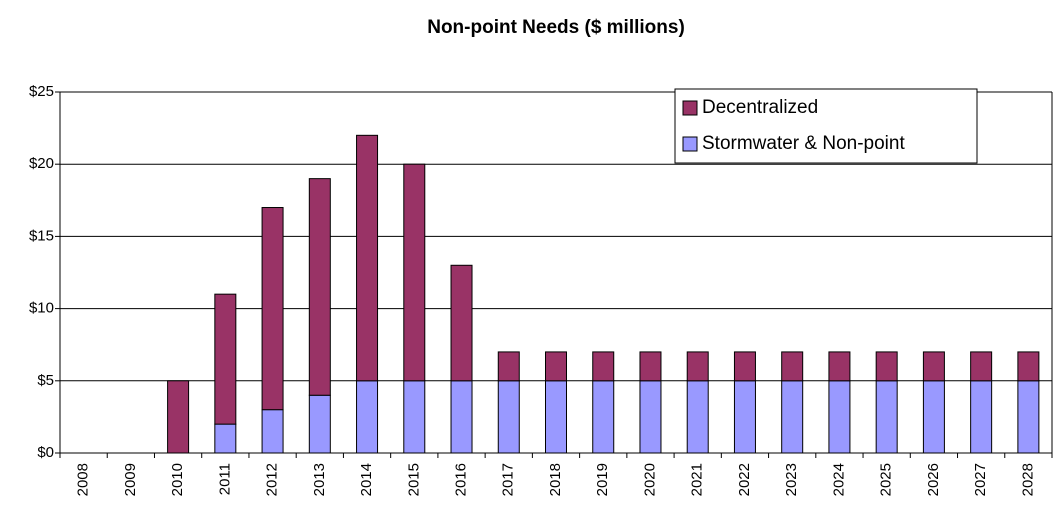 Image resolution: width=1059 pixels, height=514 pixels. I want to click on legend-label: Decentralized, so click(760, 107).